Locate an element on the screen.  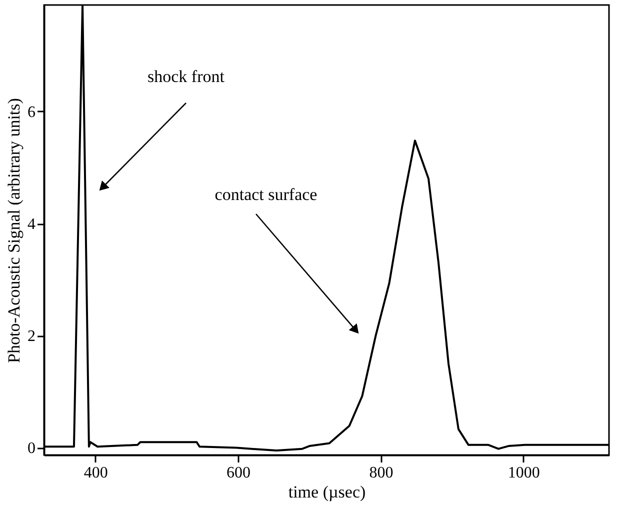
y-tick-label: 4 is located at coordinates (32, 225).